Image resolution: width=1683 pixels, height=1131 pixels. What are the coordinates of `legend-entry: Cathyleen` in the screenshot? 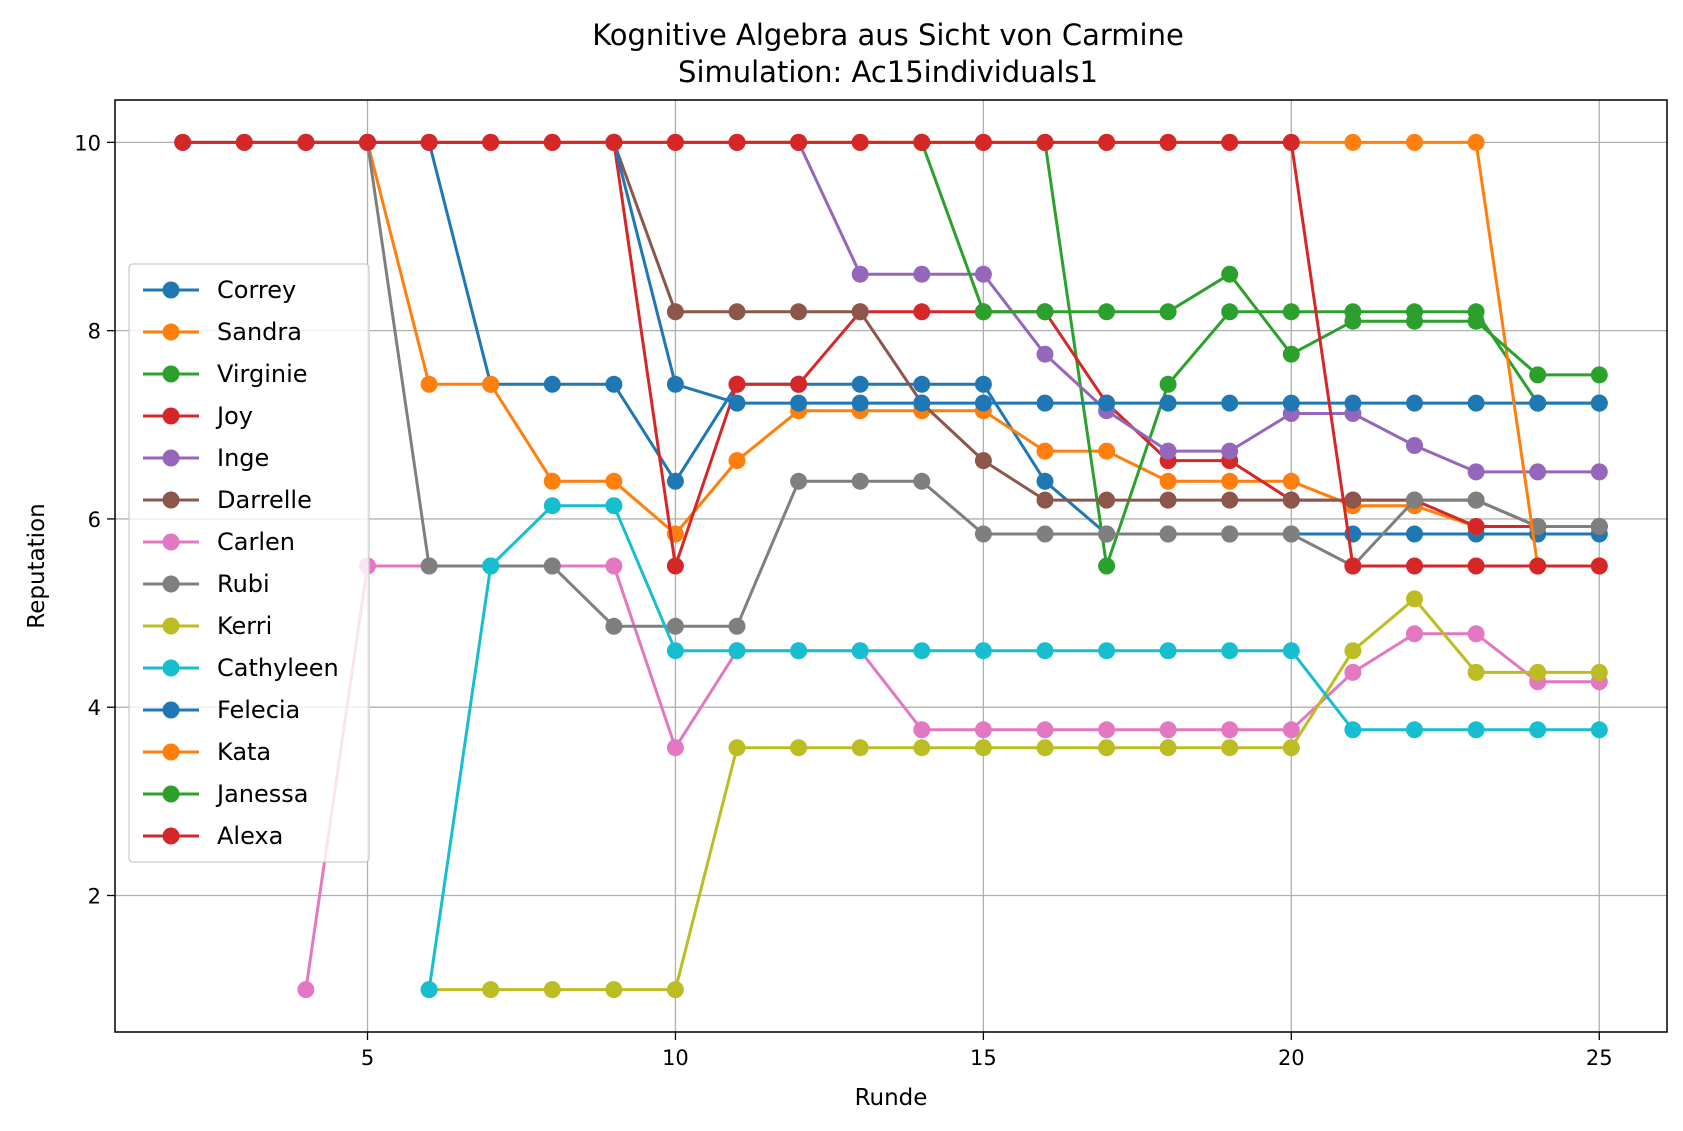 It's located at (241, 668).